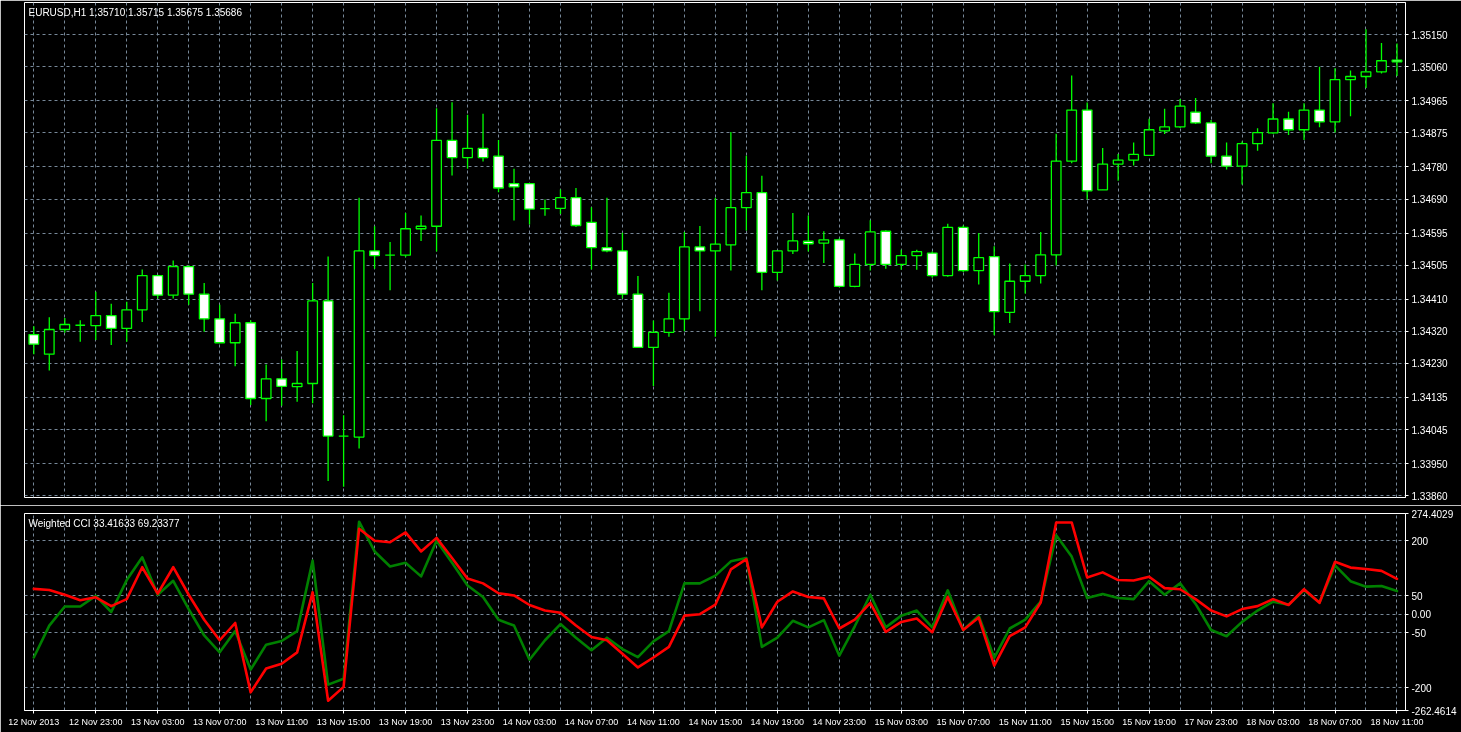 This screenshot has height=732, width=1461. What do you see at coordinates (1211, 721) in the screenshot?
I see `x-tick-label: 17 Nov 23:00` at bounding box center [1211, 721].